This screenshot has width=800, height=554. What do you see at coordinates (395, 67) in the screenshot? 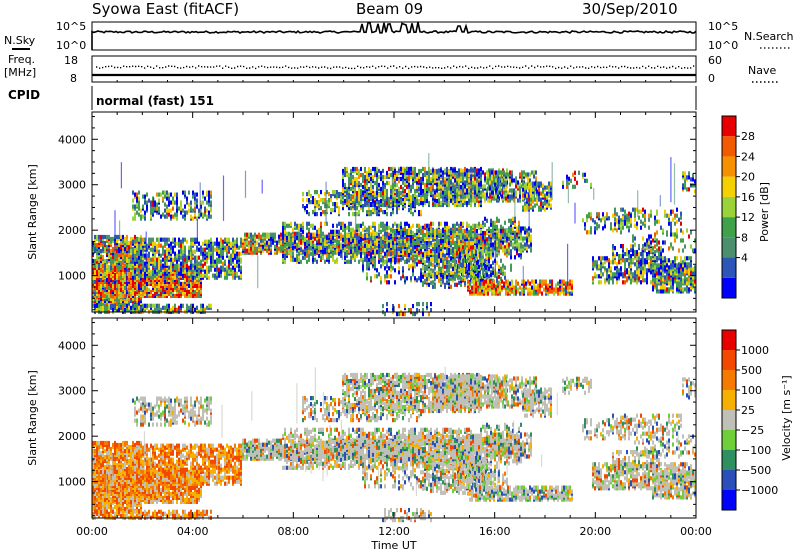
I see `nave-series` at bounding box center [395, 67].